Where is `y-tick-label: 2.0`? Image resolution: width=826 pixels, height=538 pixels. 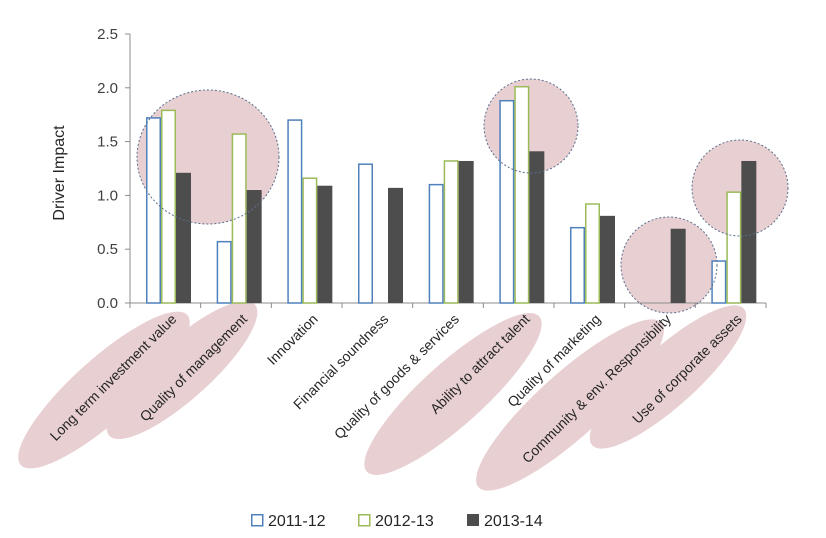
y-tick-label: 2.0 is located at coordinates (107, 88).